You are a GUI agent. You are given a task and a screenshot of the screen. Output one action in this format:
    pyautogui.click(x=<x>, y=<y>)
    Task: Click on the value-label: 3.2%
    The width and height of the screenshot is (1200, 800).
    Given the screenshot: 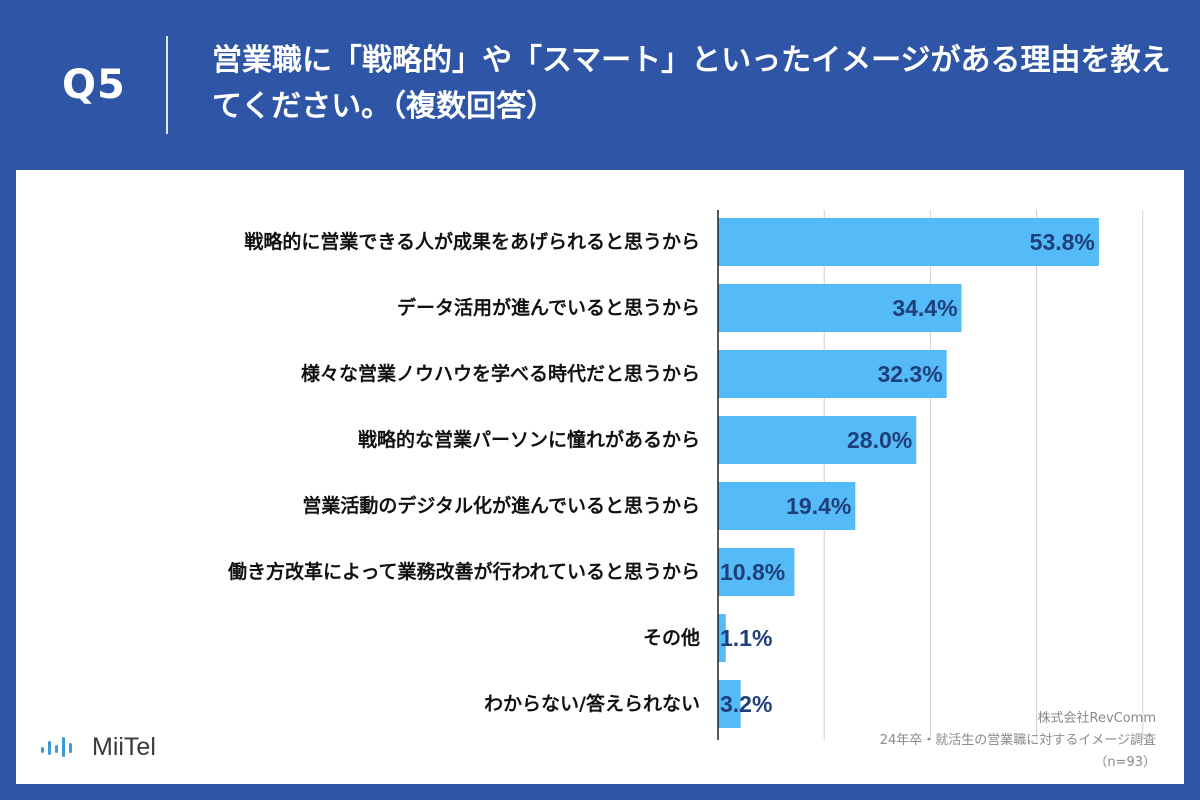 What is the action you would take?
    pyautogui.click(x=746, y=704)
    